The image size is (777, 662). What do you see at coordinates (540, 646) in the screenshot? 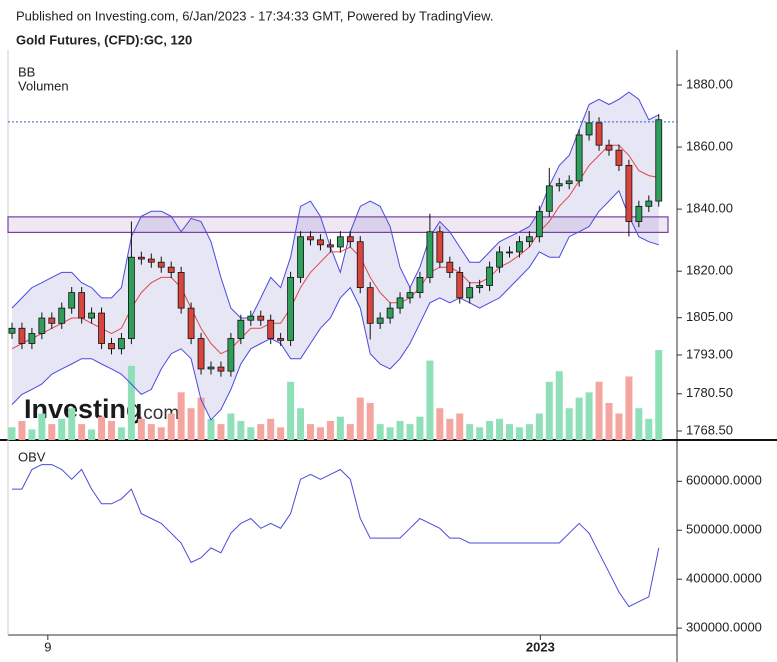
I see `x-tick-label: 2023` at bounding box center [540, 646].